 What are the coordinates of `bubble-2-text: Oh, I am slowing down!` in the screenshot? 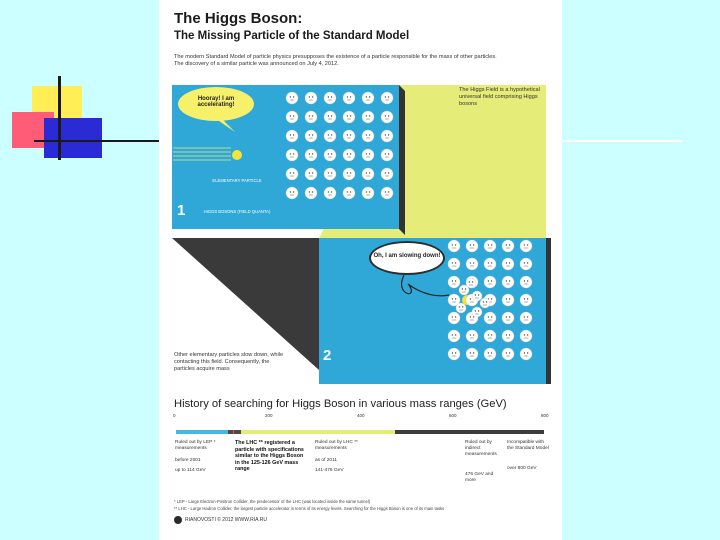 It's located at (407, 256).